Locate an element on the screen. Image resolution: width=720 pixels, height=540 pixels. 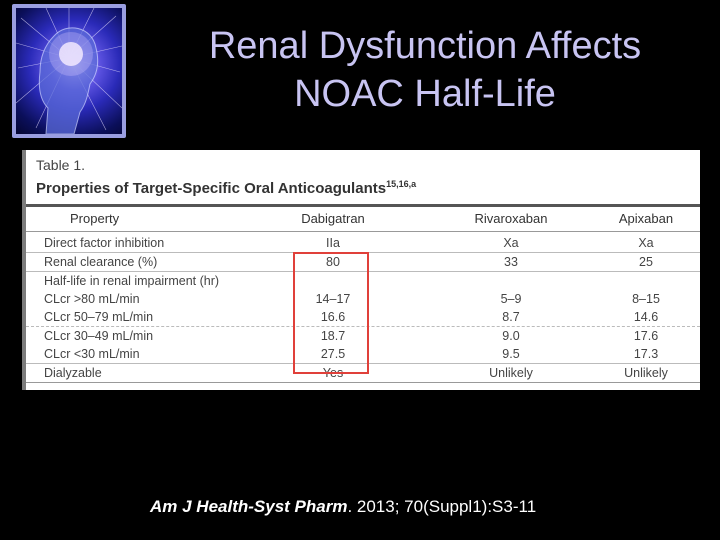
brain-head-logo is located at coordinates (69, 71).